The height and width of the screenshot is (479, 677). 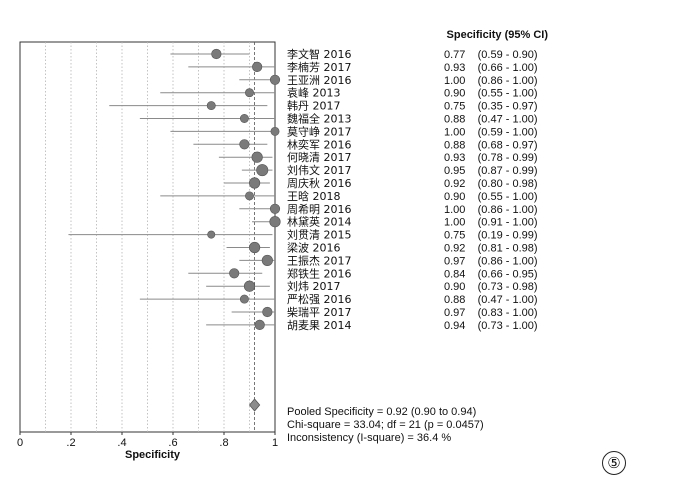 What do you see at coordinates (275, 443) in the screenshot?
I see `x-tick-label: 1` at bounding box center [275, 443].